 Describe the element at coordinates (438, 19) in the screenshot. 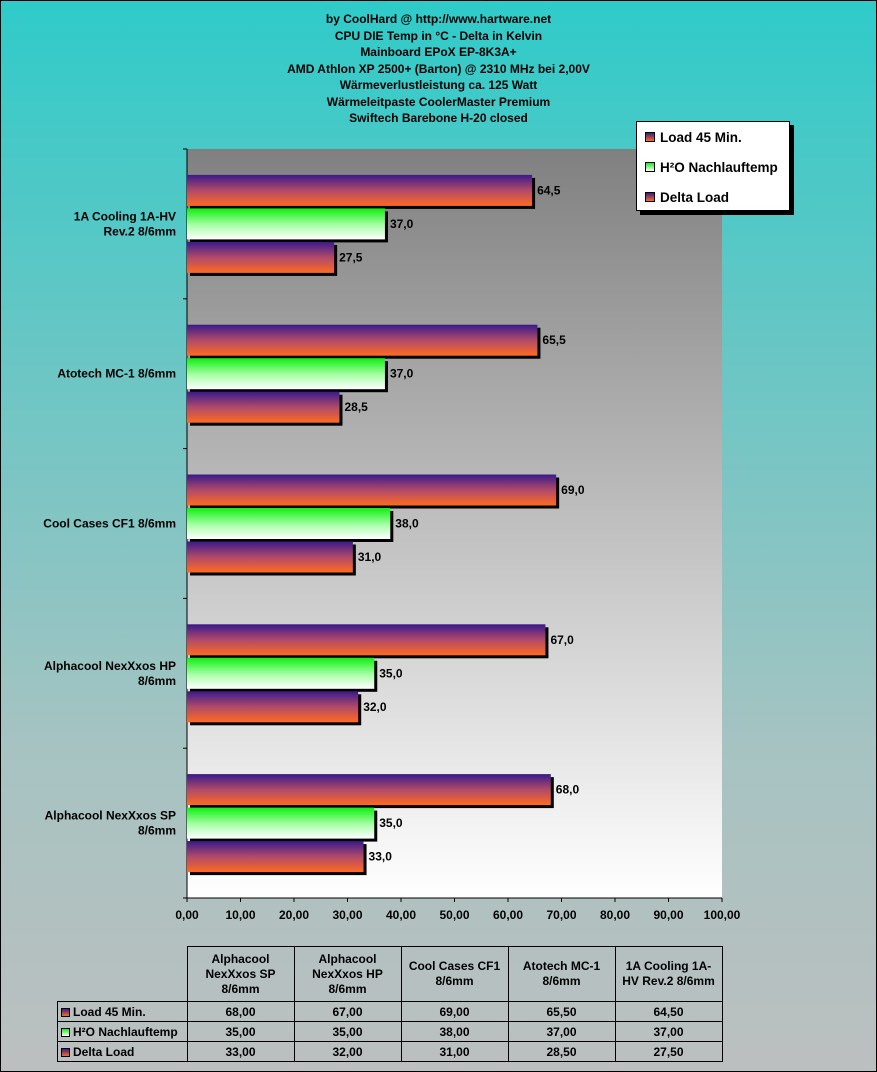

I see `title-line: by CoolHard @ http://www.hartware.net` at that location.